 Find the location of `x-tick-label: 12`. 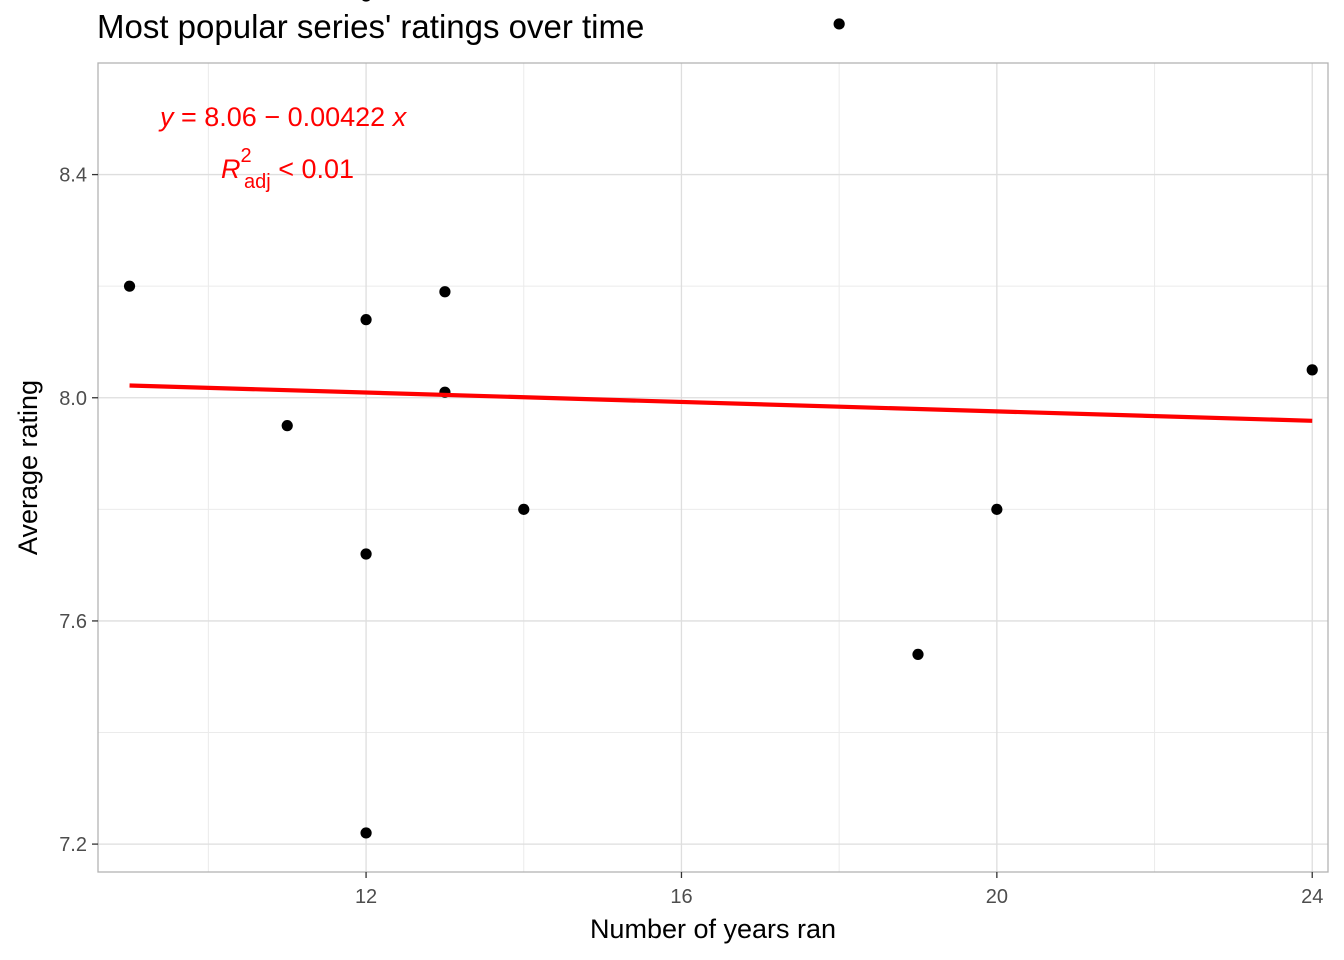

x-tick-label: 12 is located at coordinates (366, 897).